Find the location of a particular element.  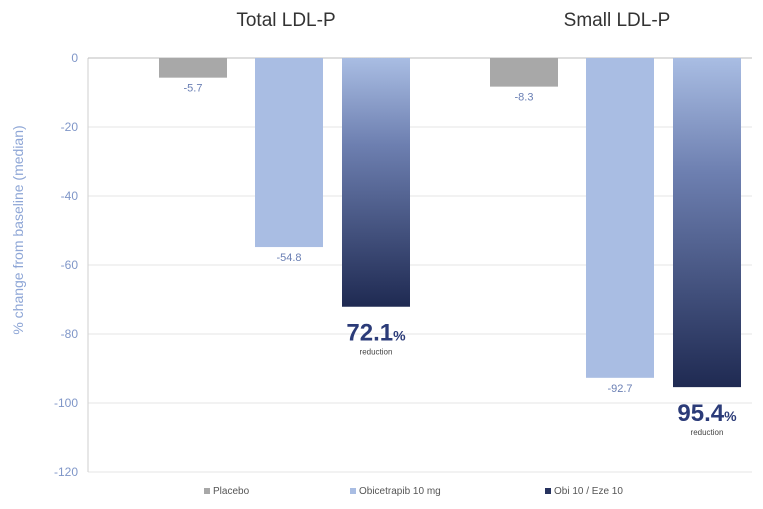

callout-number: 95.4 is located at coordinates (700, 413).